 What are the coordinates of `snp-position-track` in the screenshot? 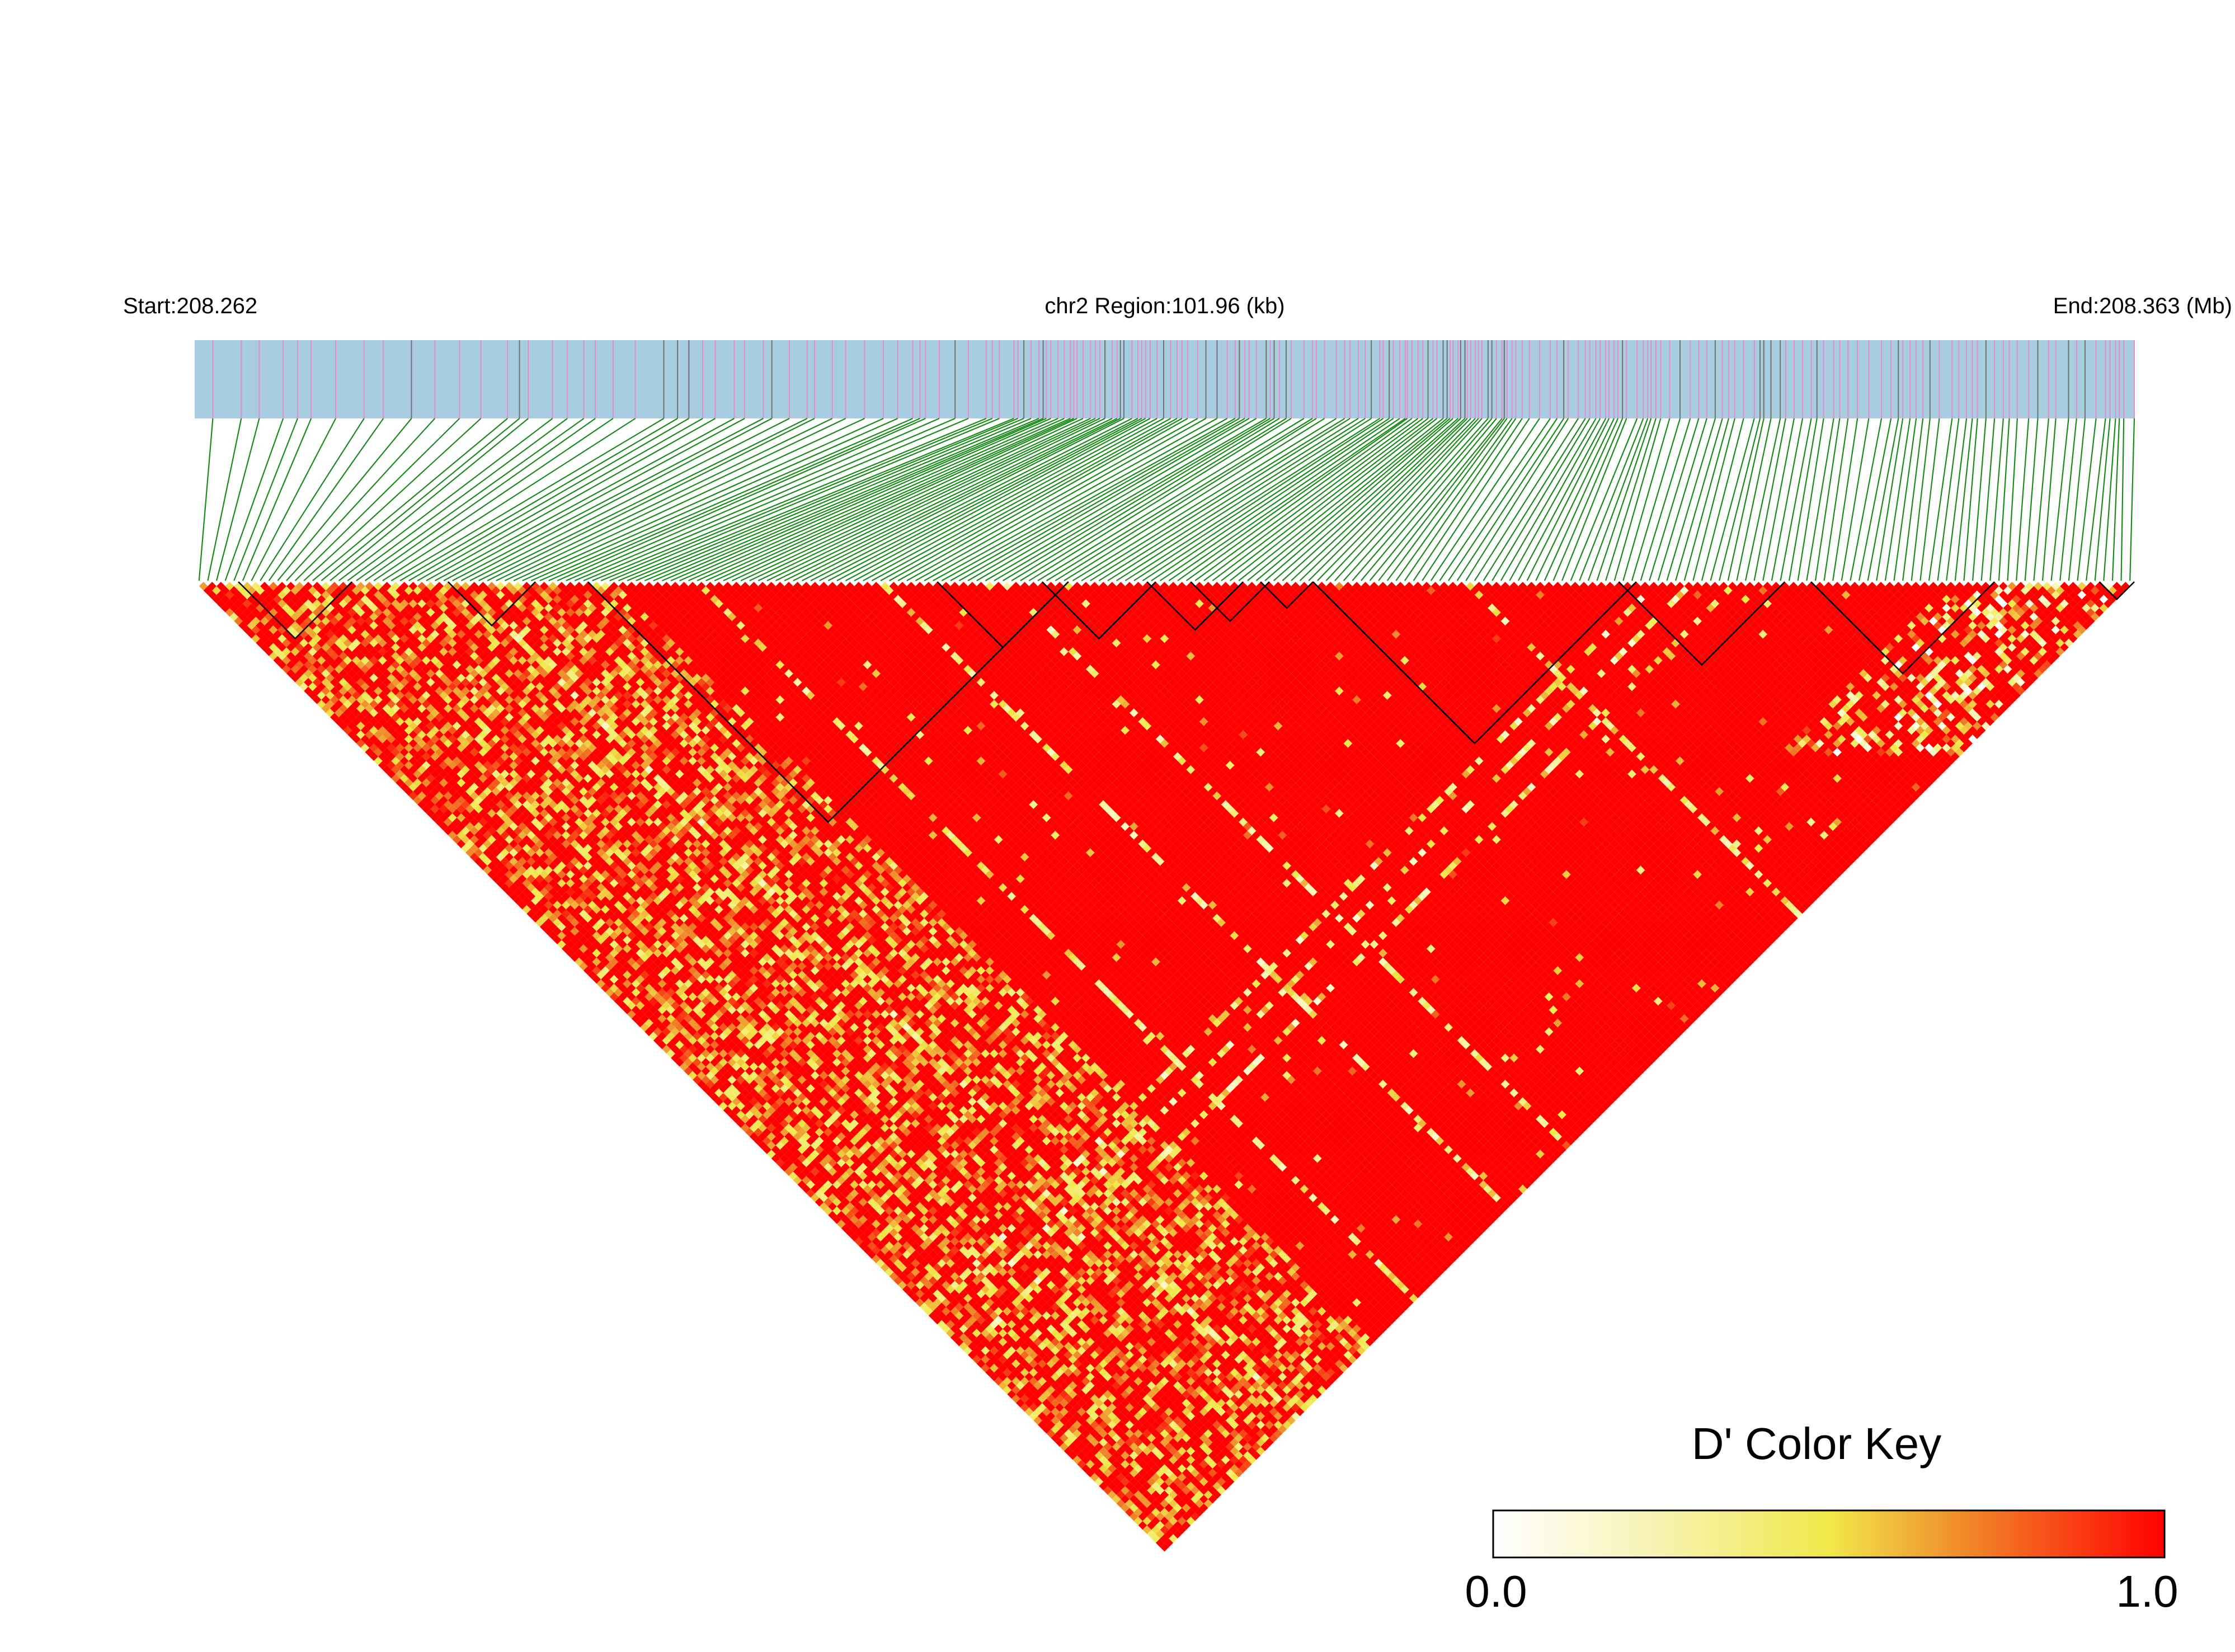 It's located at (1164, 379).